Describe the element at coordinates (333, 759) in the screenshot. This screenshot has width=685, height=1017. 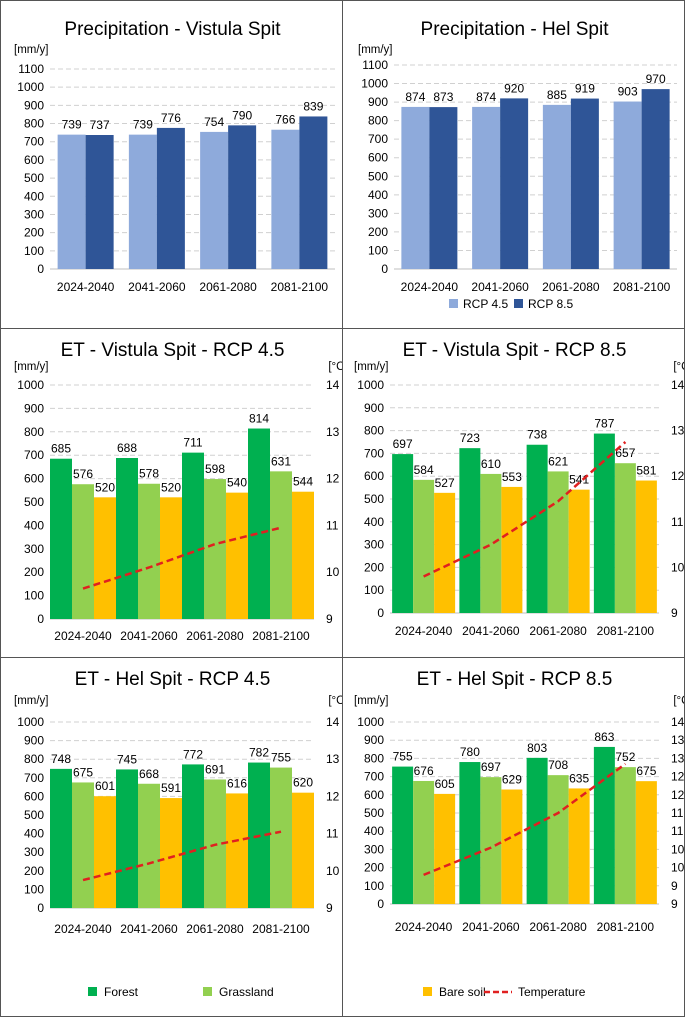
I see `y2-tick-label: 13` at that location.